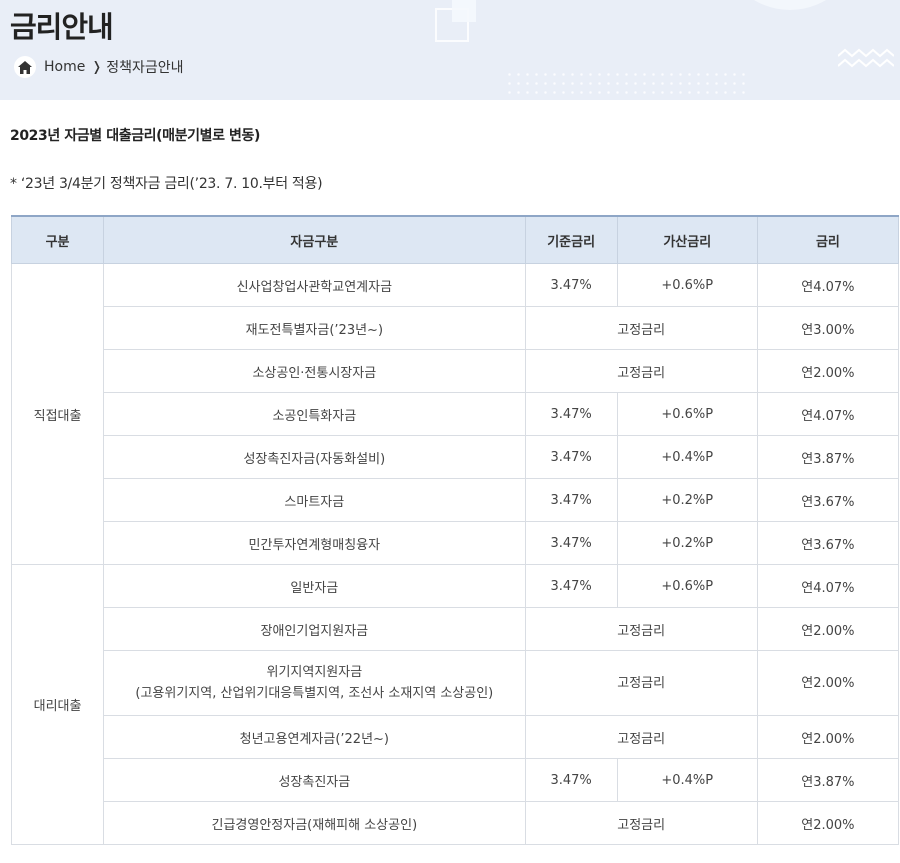  What do you see at coordinates (828, 328) in the screenshot?
I see `rate-cell: 연3.00%` at bounding box center [828, 328].